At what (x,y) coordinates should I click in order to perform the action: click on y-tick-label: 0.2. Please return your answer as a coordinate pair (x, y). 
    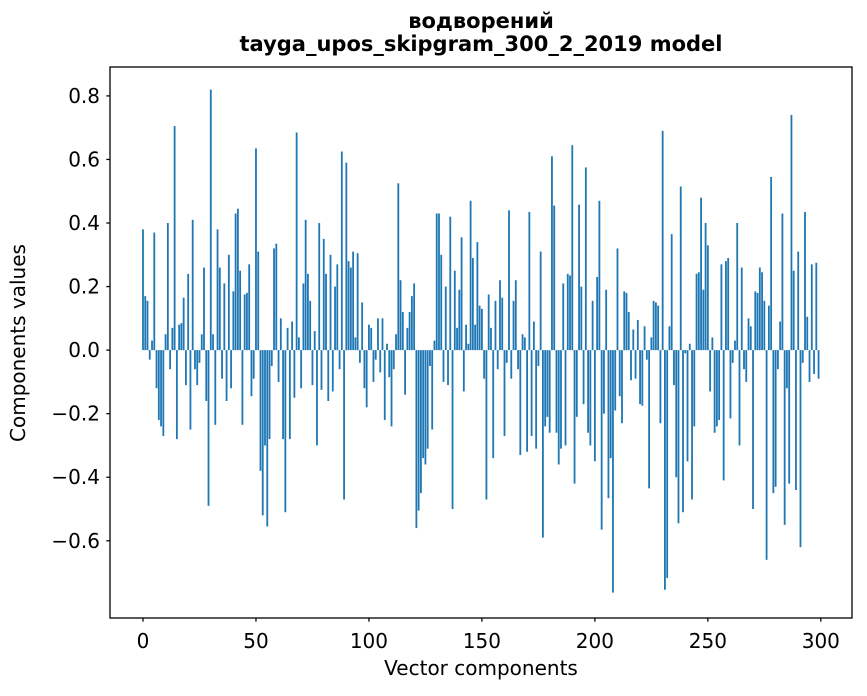
    Looking at the image, I should click on (84, 287).